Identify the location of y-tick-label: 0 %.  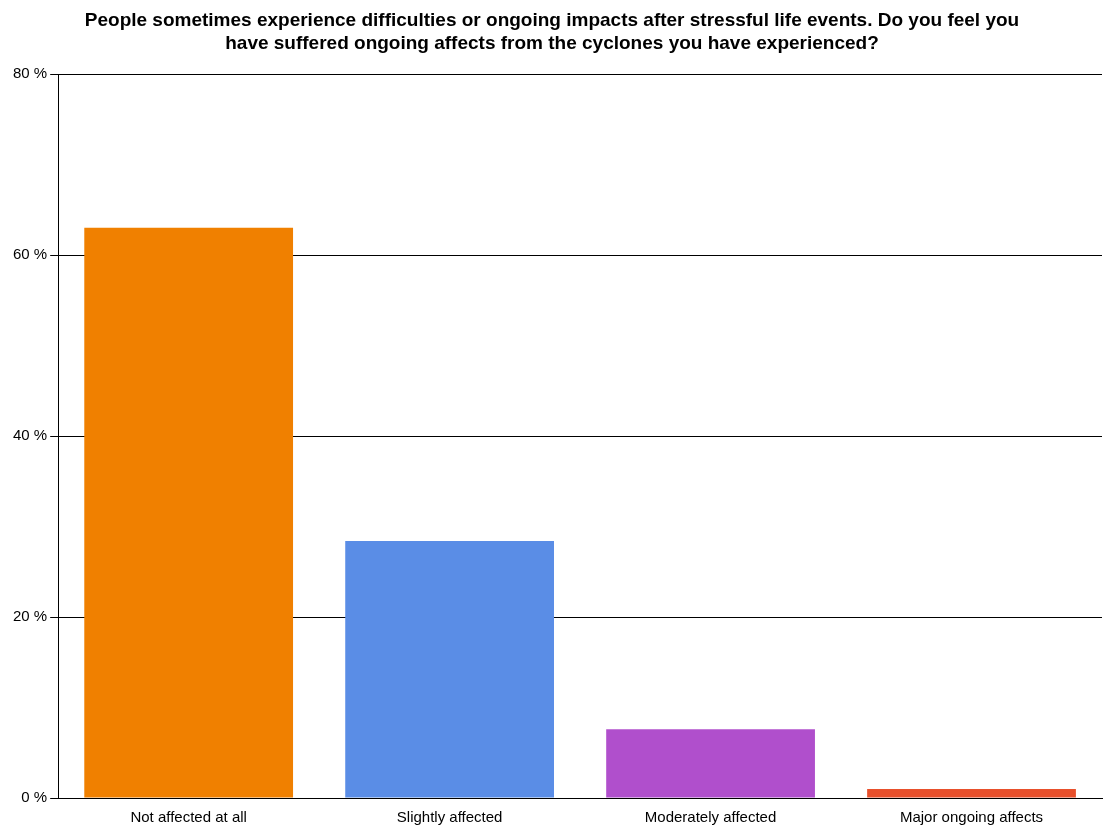
(34, 797).